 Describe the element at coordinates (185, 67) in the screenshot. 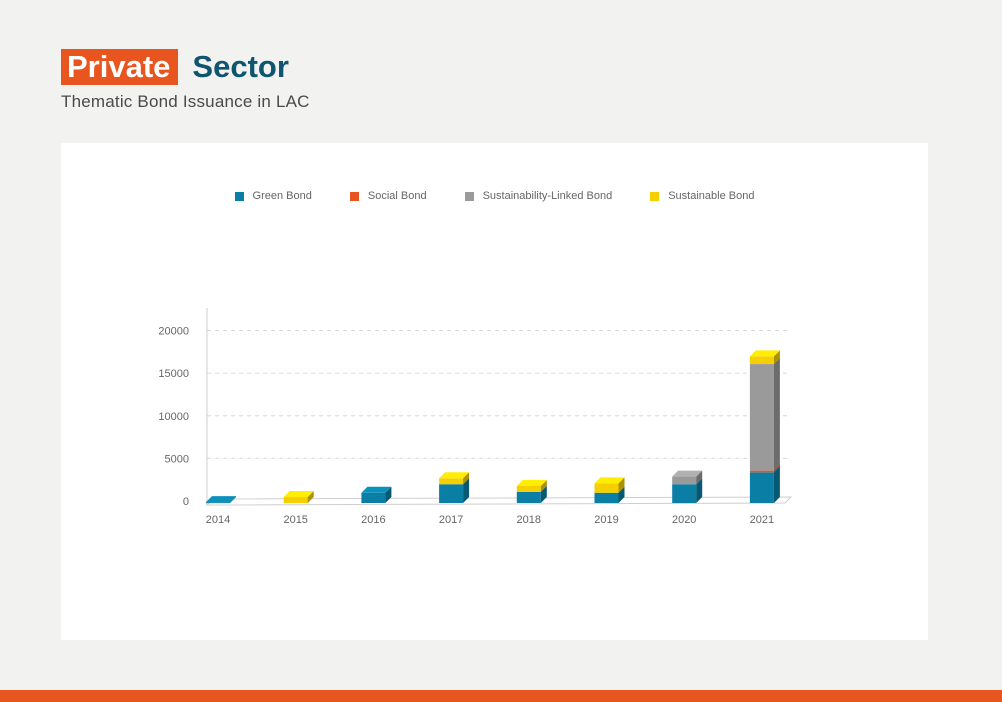

I see `page-title: Private Sector` at that location.